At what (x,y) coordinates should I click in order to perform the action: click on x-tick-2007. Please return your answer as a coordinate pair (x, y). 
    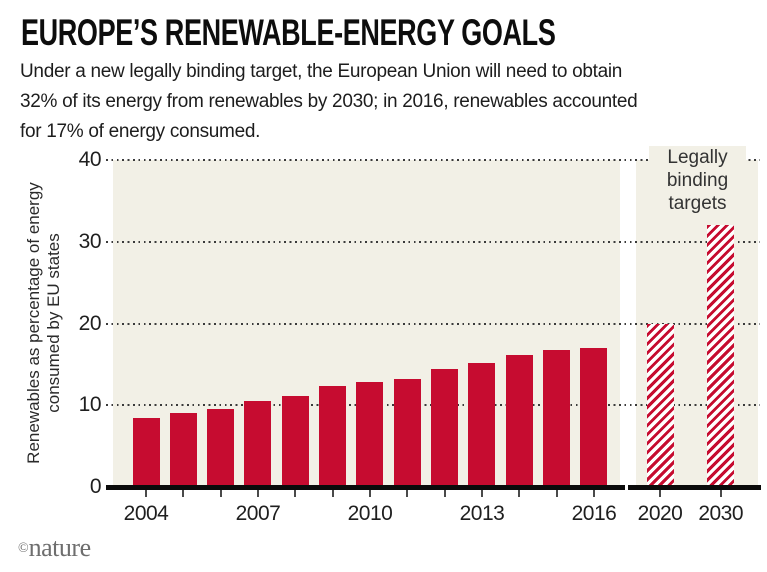
    Looking at the image, I should click on (257, 493).